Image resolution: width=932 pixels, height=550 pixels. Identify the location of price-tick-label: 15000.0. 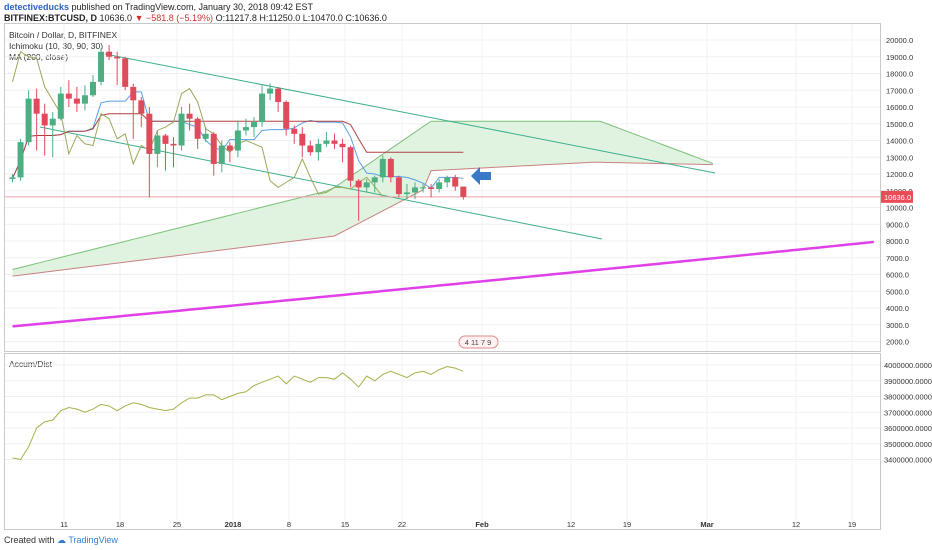
(899, 124).